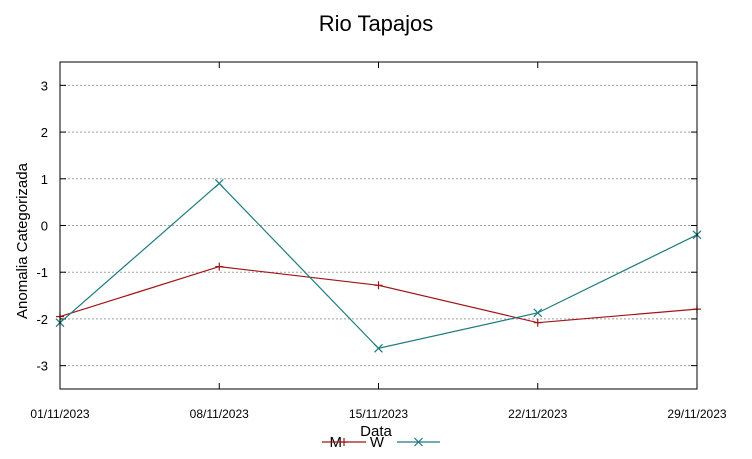 The height and width of the screenshot is (459, 752). What do you see at coordinates (42, 319) in the screenshot?
I see `y-tick-label: -2` at bounding box center [42, 319].